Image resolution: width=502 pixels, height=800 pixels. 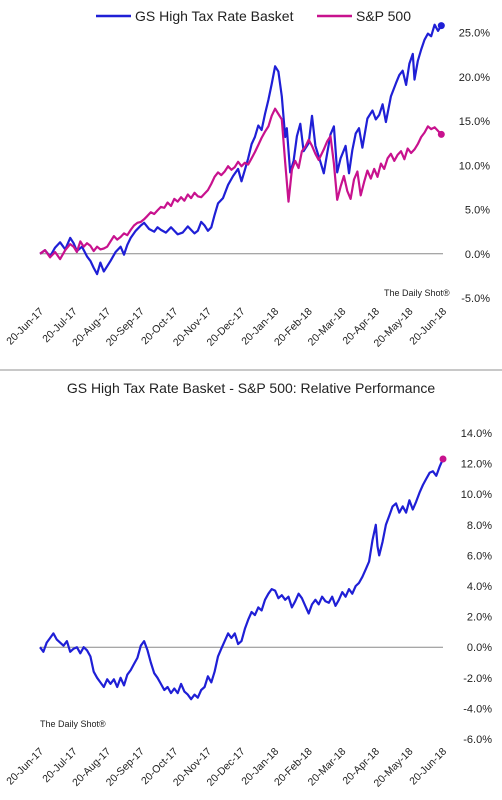 What do you see at coordinates (214, 16) in the screenshot?
I see `legend-label-gs: GS High Tax Rate Basket` at bounding box center [214, 16].